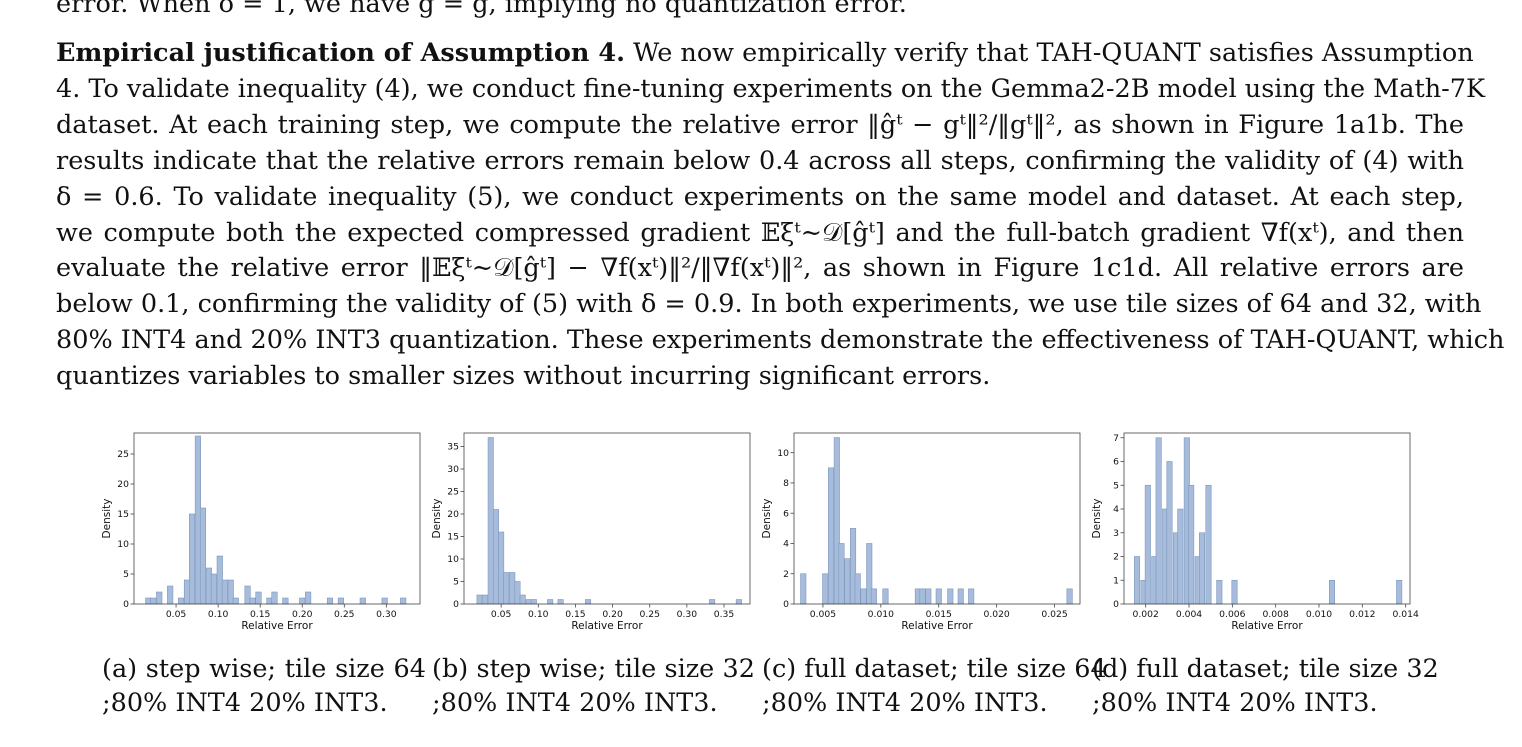 This screenshot has height=747, width=1522. What do you see at coordinates (1362, 614) in the screenshot?
I see `x-tick-label: 0.012` at bounding box center [1362, 614].